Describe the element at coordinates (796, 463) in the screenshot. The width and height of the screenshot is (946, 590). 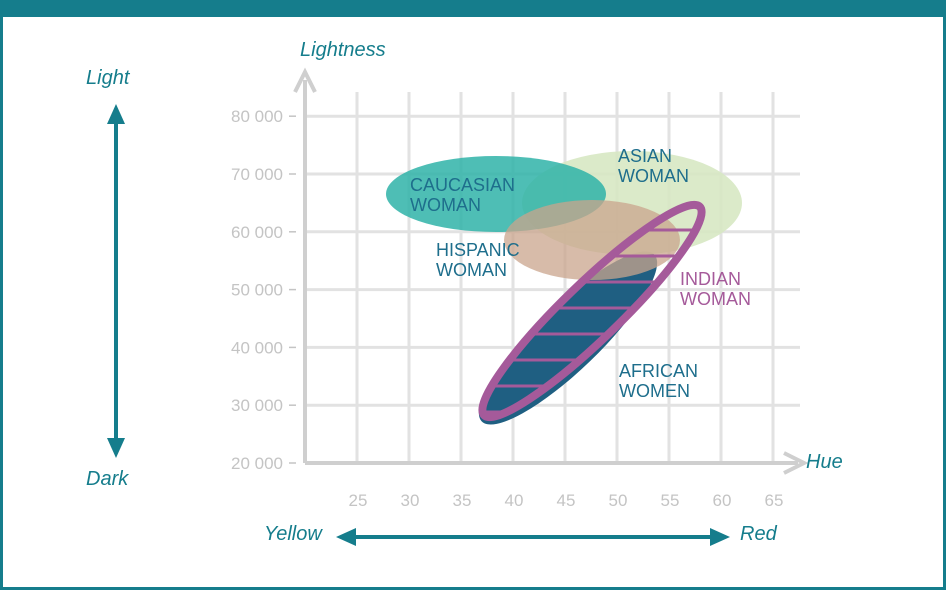
I see `x-axis-arrowhead` at that location.